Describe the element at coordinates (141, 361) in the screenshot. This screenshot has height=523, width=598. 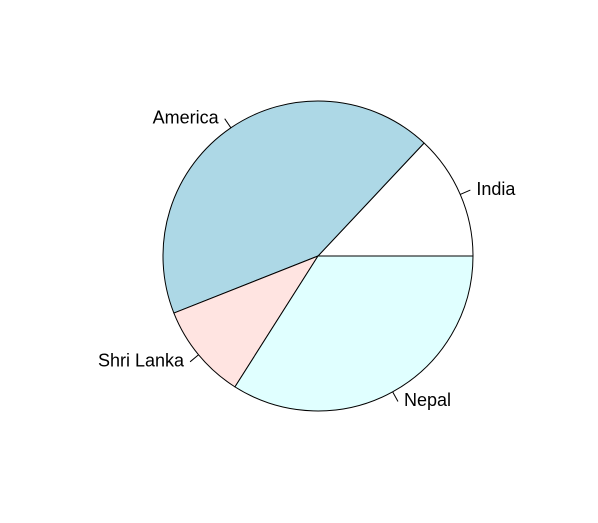
I see `pie-label-shri-lanka: Shri Lanka` at that location.